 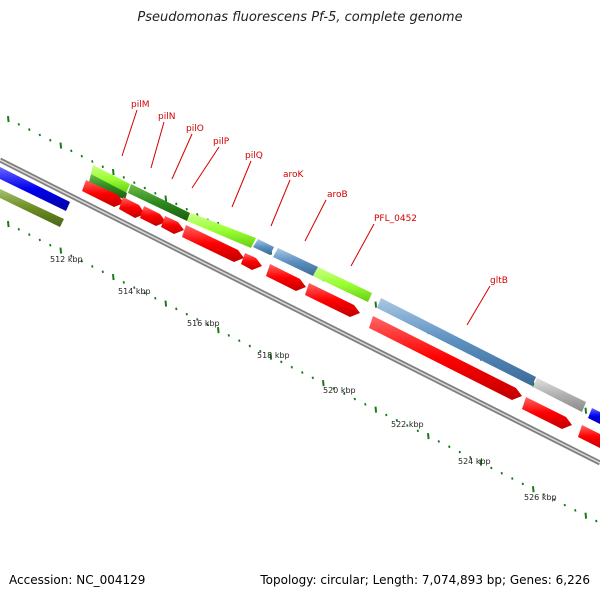 I want to click on kbp-tick-label: 522 kbp, so click(x=407, y=424).